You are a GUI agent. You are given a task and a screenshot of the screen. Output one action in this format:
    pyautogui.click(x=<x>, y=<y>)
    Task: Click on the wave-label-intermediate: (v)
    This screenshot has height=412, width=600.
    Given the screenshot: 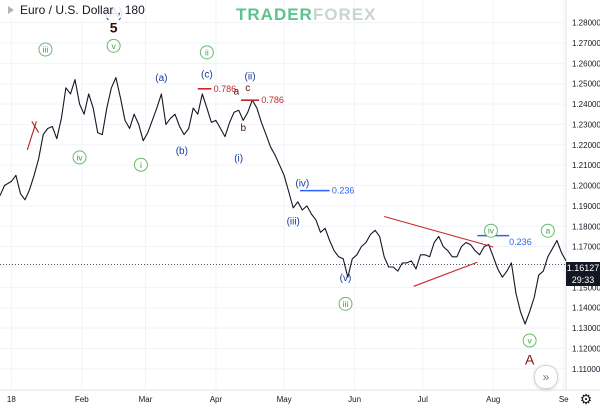 What is the action you would take?
    pyautogui.click(x=346, y=278)
    